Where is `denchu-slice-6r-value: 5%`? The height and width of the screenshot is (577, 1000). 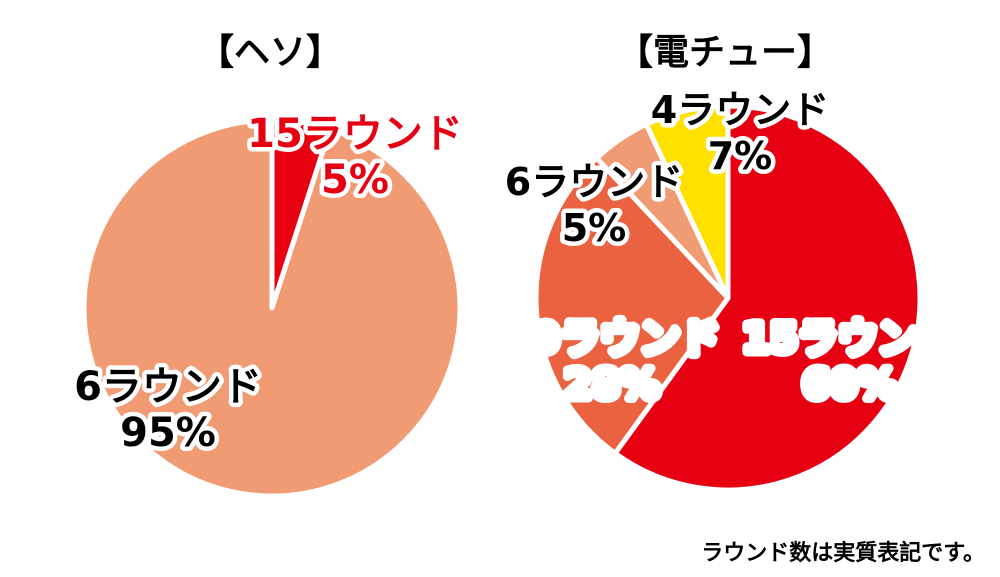 denchu-slice-6r-value: 5% is located at coordinates (594, 228).